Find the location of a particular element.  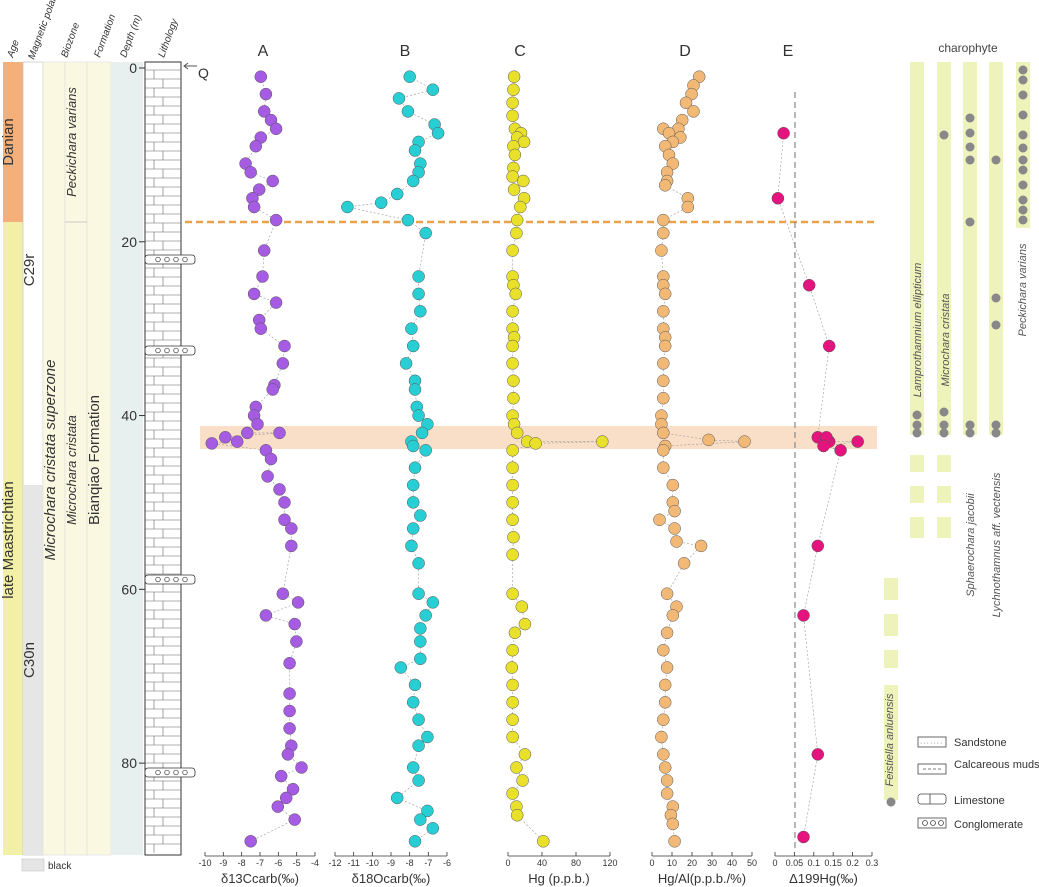

age-danian-box is located at coordinates (13, 142).